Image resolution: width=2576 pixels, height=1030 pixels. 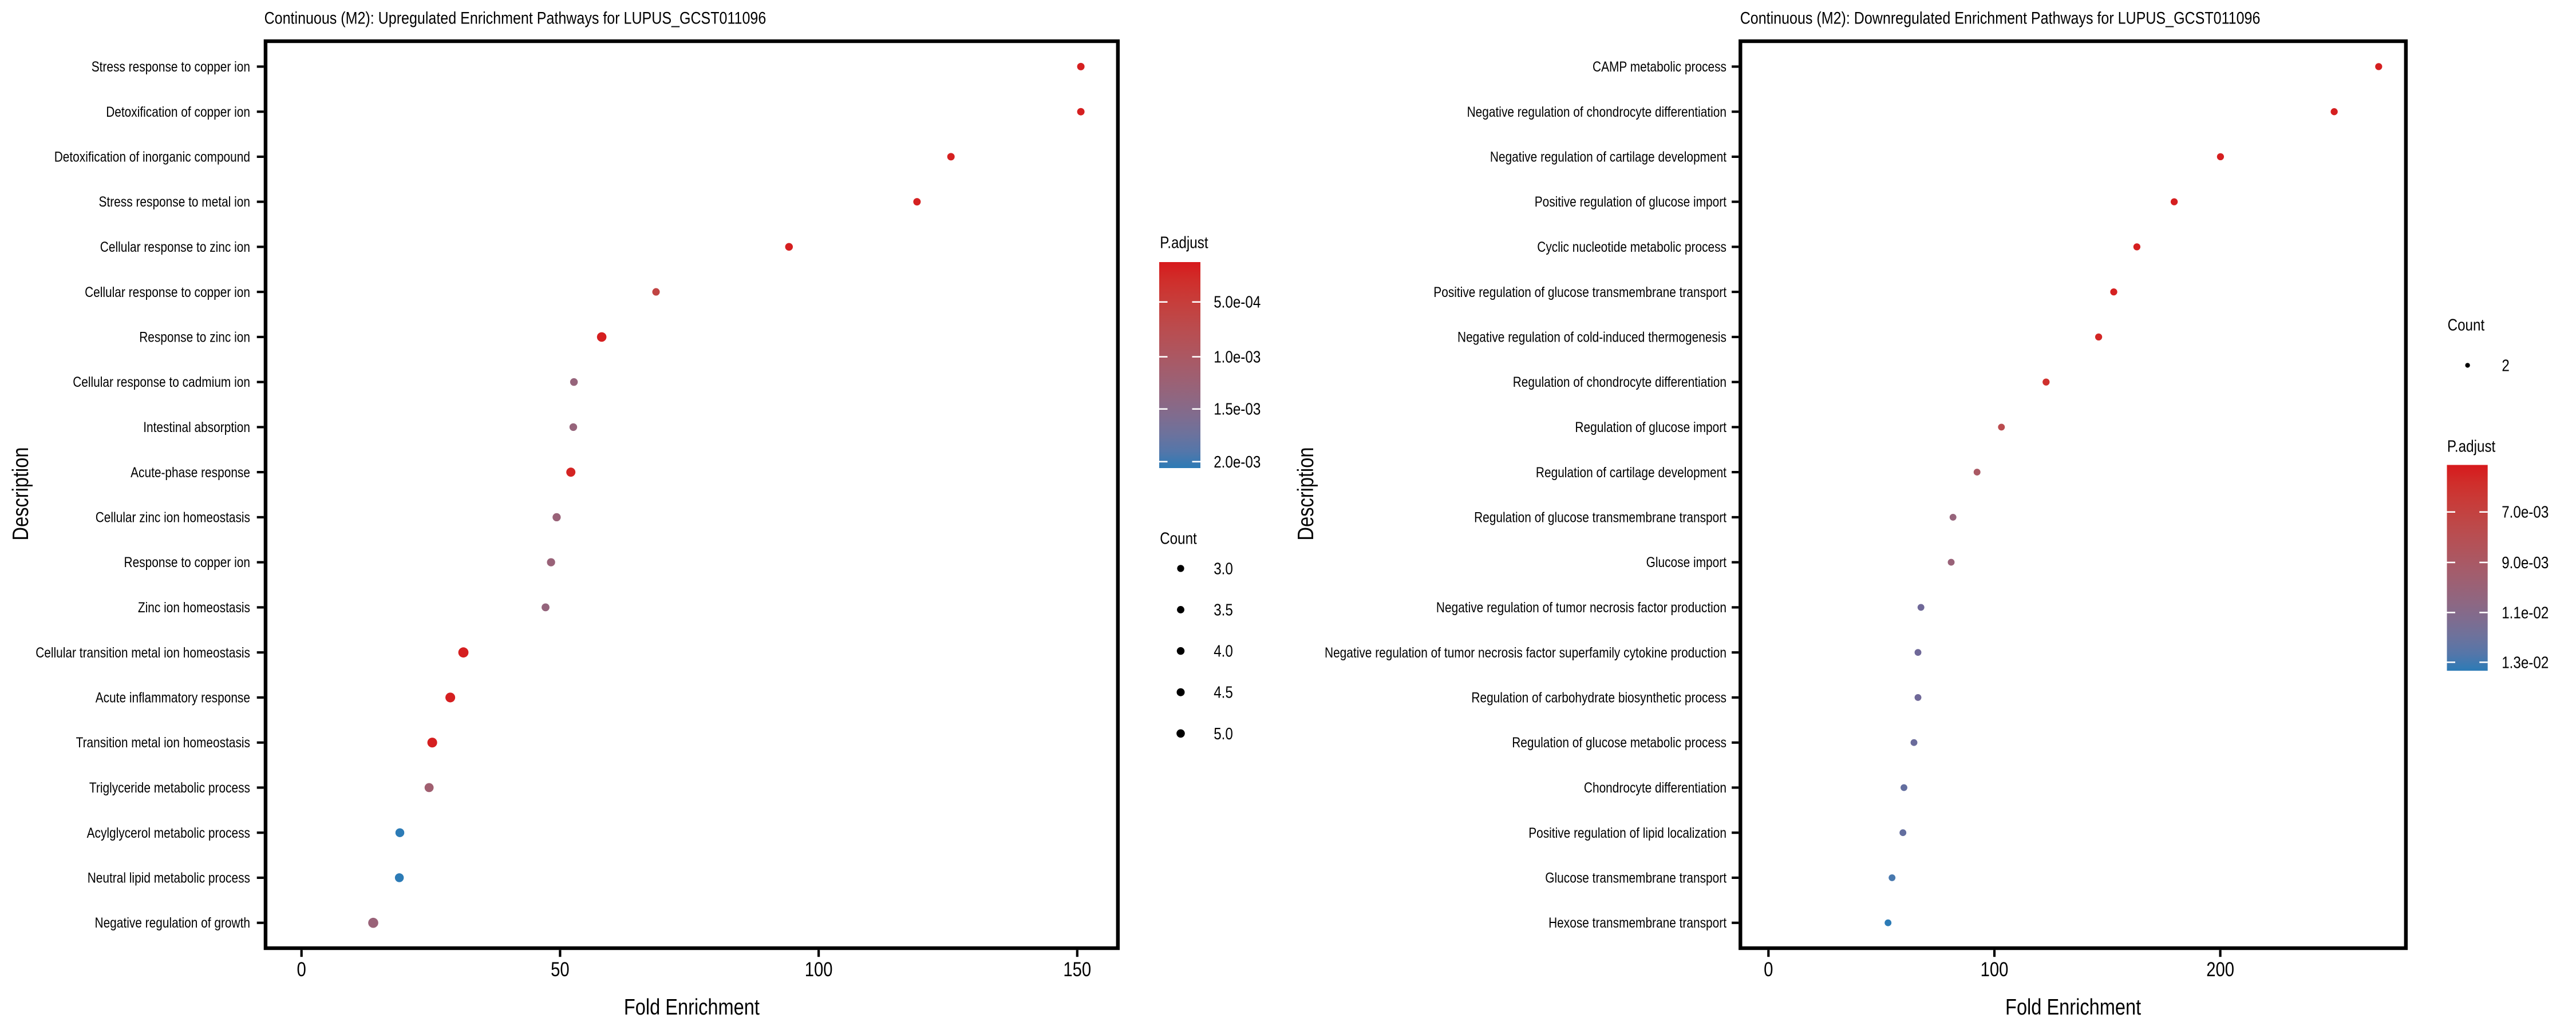 What do you see at coordinates (1637, 923) in the screenshot?
I see `svg-text: Hexose transmembrane transport` at bounding box center [1637, 923].